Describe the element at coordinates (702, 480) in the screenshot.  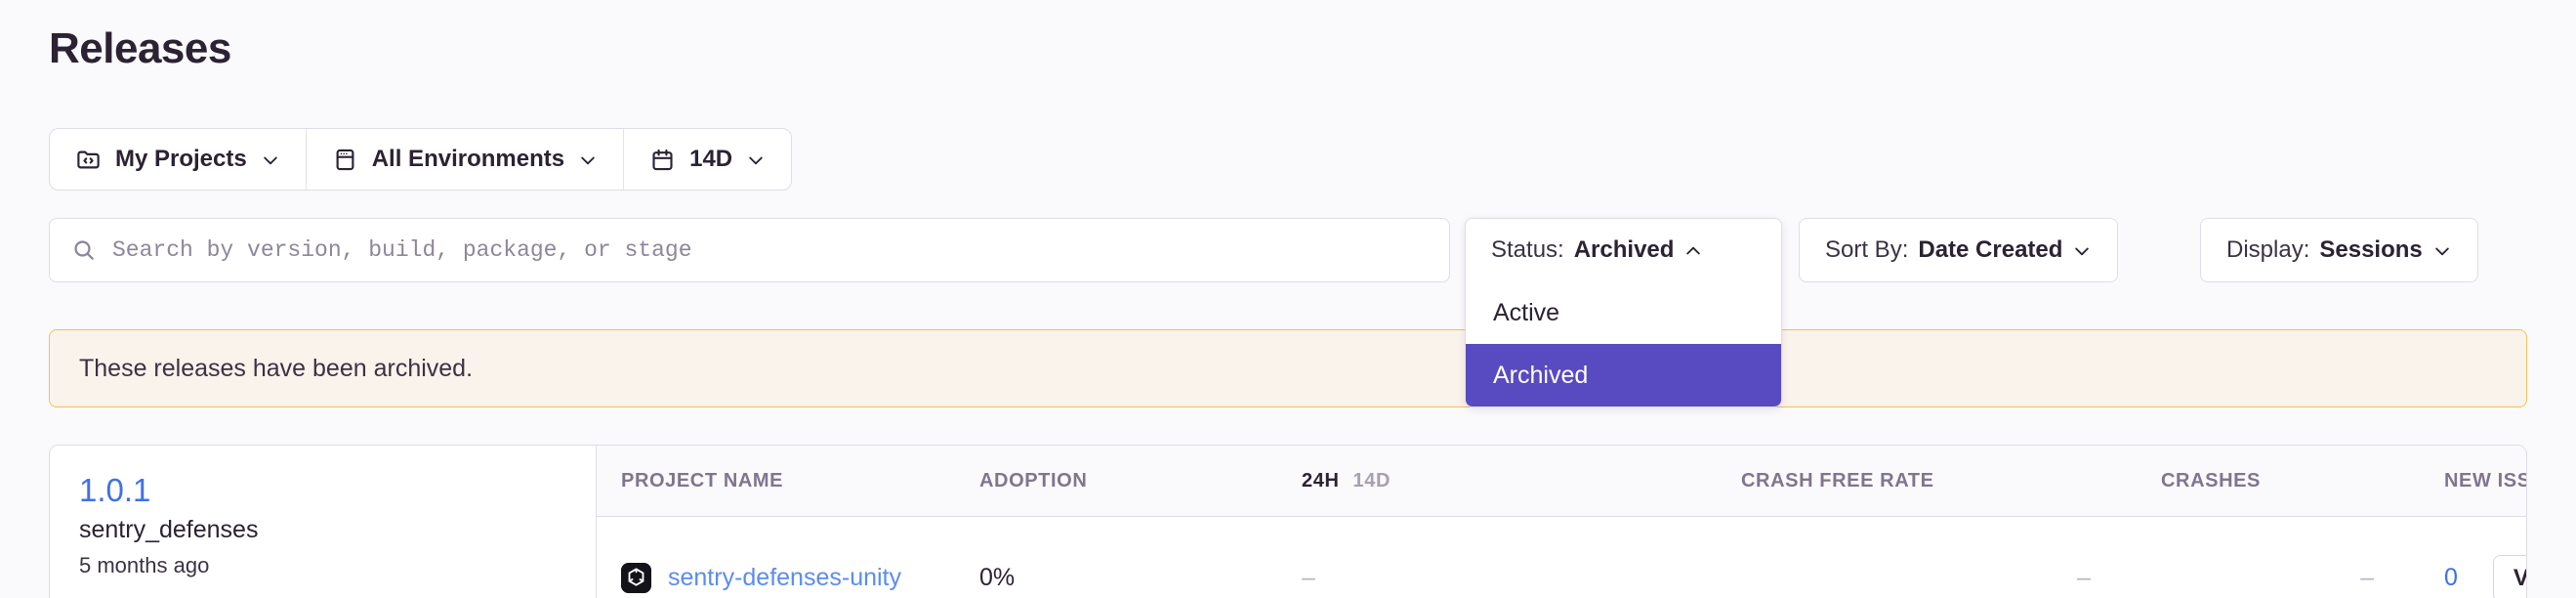
I see `column-header-project-name: PROJECT NAME` at that location.